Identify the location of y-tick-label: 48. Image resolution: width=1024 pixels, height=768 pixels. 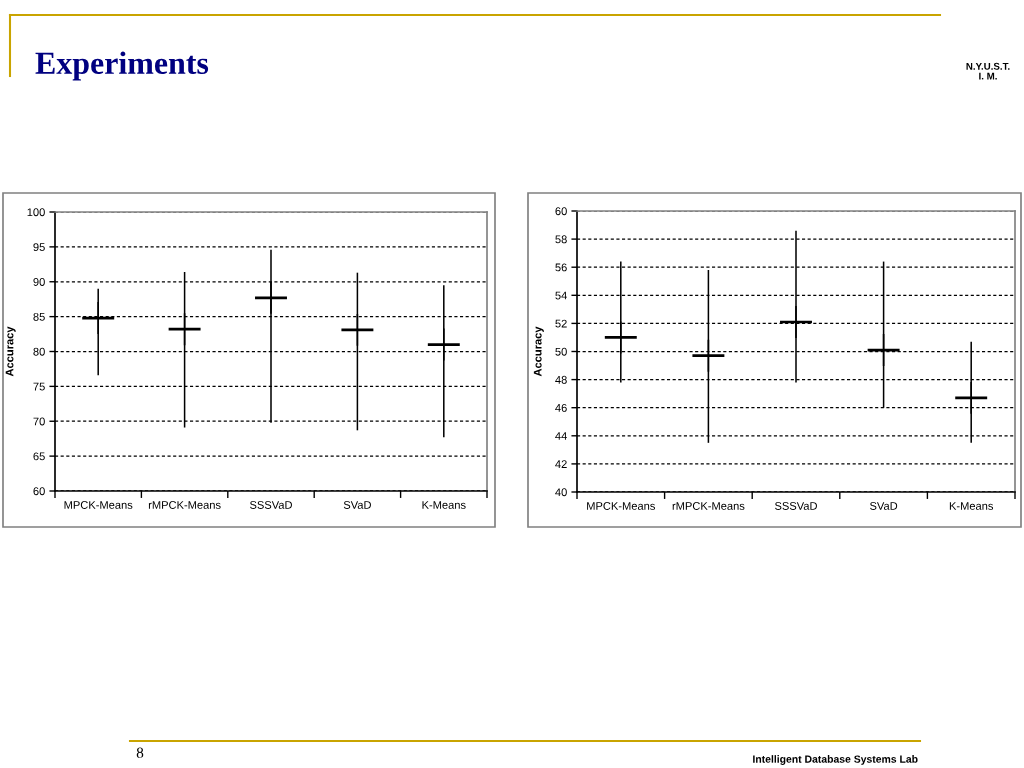
(561, 379).